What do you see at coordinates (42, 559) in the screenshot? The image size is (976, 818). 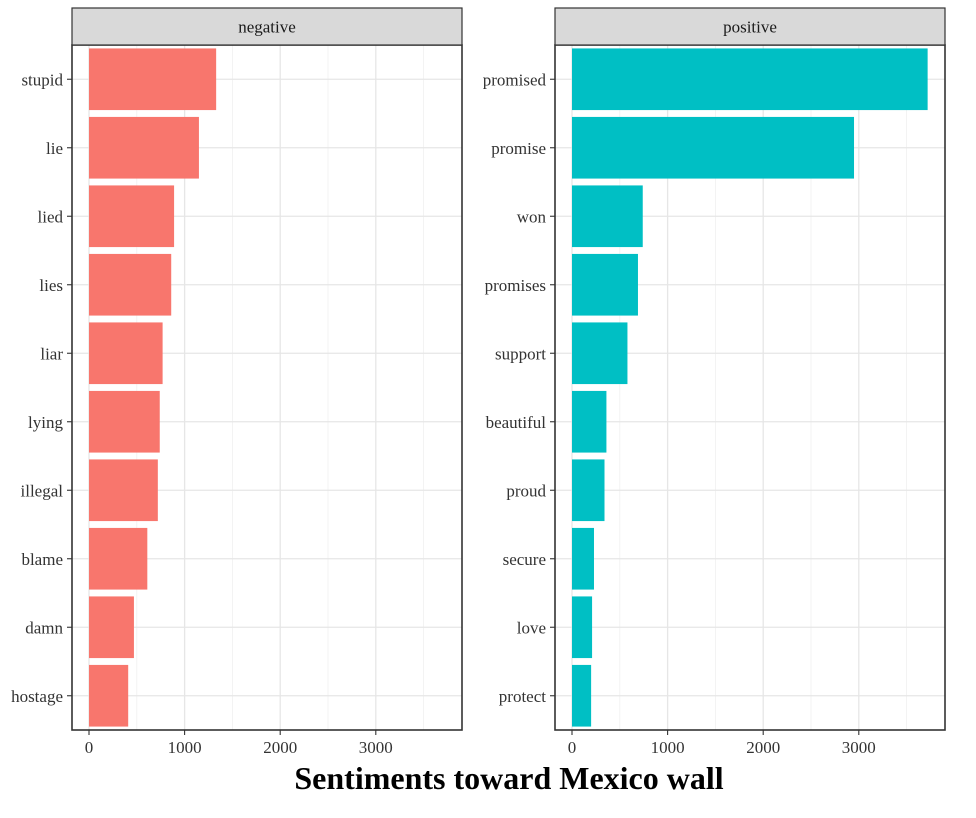 I see `y-tick-label: blame` at bounding box center [42, 559].